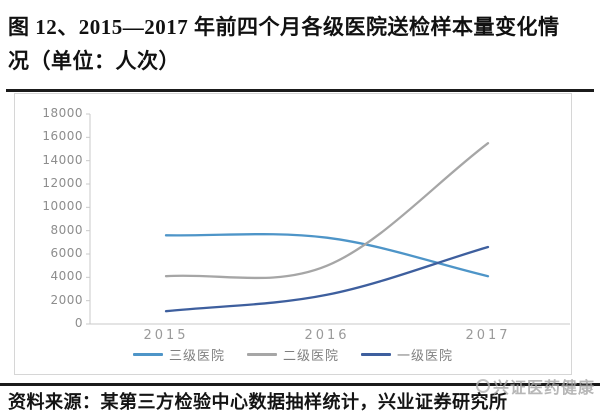 Image resolution: width=600 pixels, height=416 pixels. What do you see at coordinates (62, 159) in the screenshot?
I see `y-tick-label: 14000` at bounding box center [62, 159].